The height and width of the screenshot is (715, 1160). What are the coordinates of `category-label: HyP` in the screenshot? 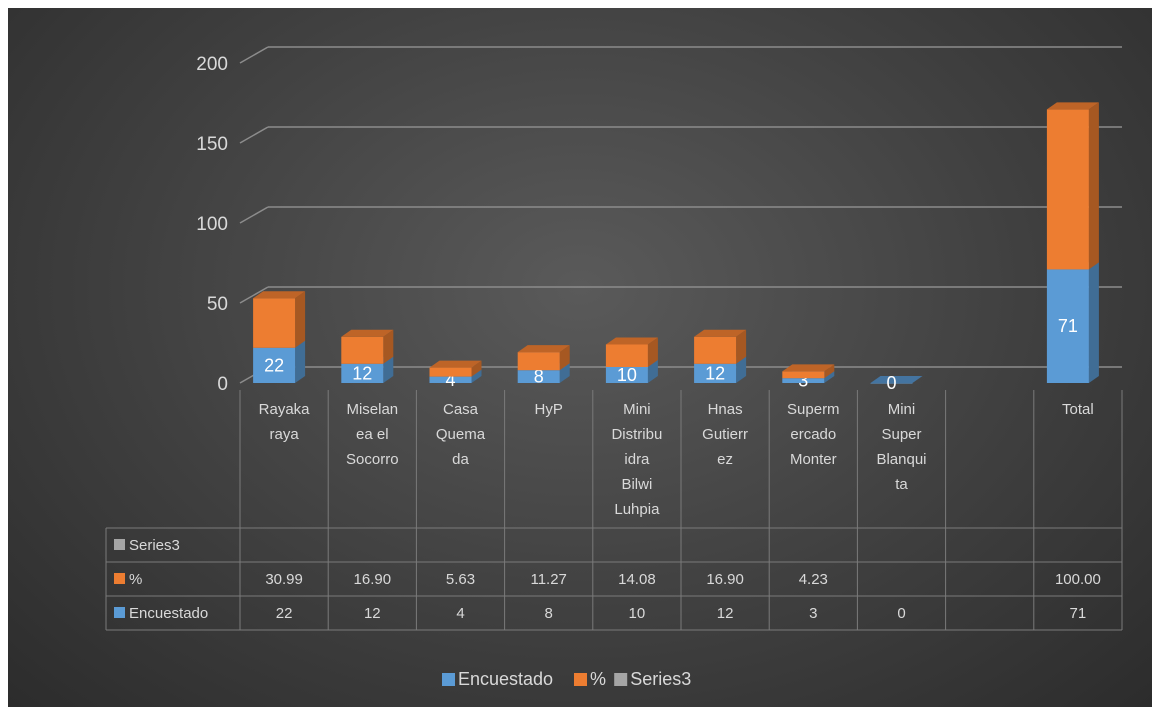 It's located at (549, 409).